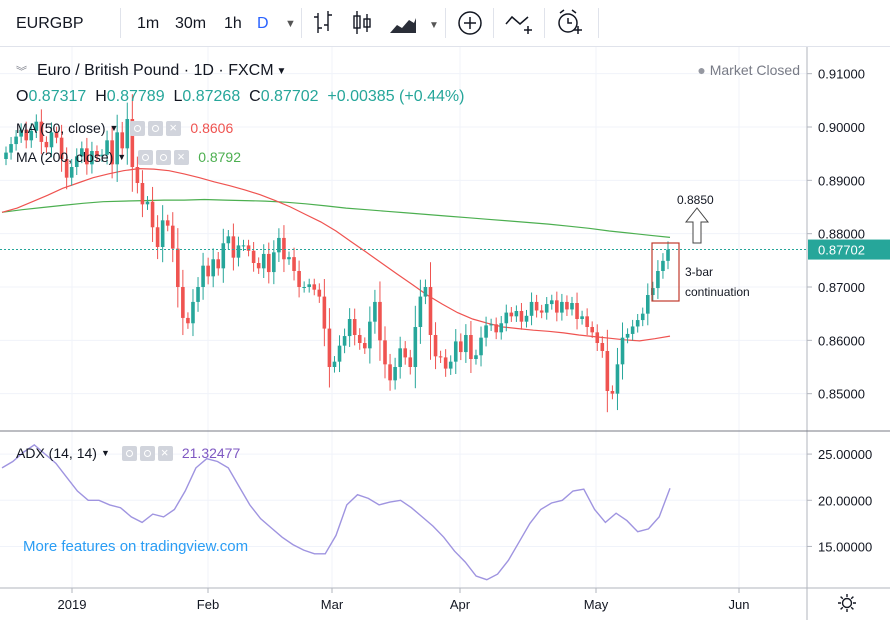 The height and width of the screenshot is (620, 890). What do you see at coordinates (841, 287) in the screenshot?
I see `price-tick-label: 0.87000` at bounding box center [841, 287].